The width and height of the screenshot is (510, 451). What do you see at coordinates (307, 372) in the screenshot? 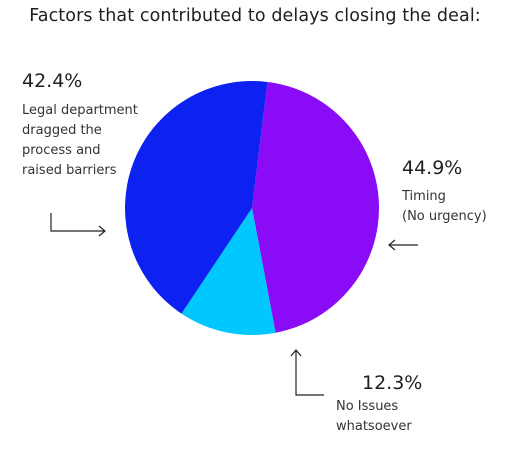
I see `arrow-up-icon` at bounding box center [307, 372].